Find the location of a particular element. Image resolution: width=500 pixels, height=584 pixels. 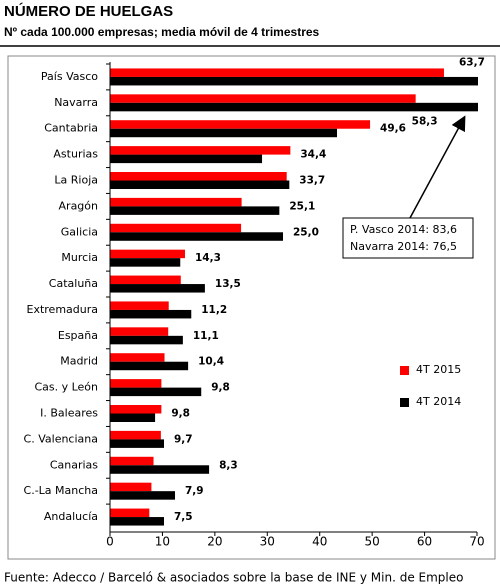

value-label: 49,6 is located at coordinates (393, 129).